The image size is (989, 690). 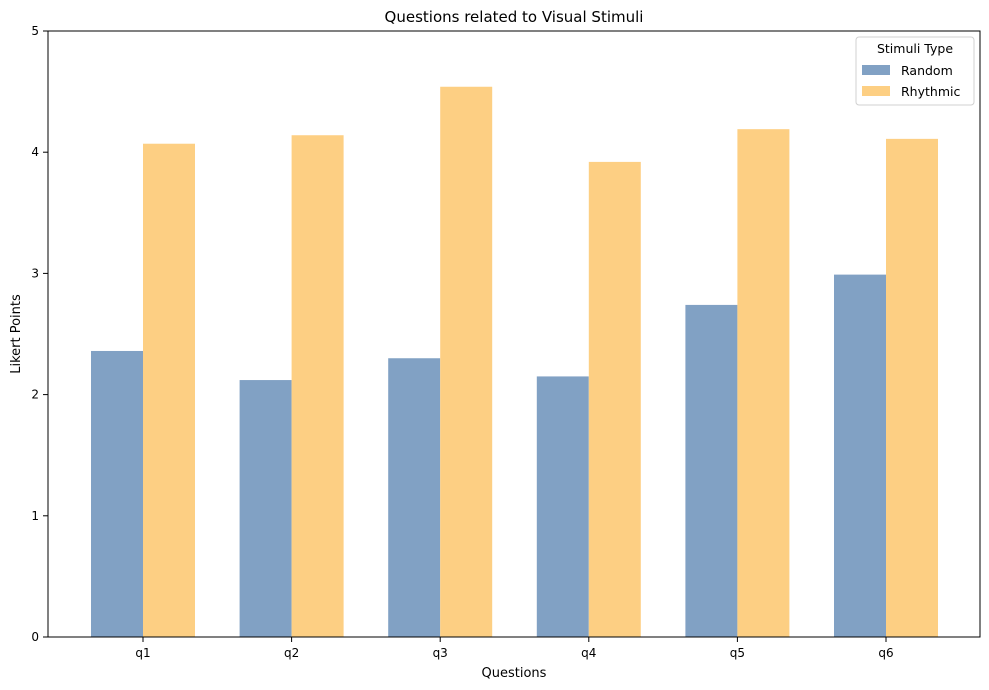 What do you see at coordinates (876, 70) in the screenshot?
I see `legend-swatch-random` at bounding box center [876, 70].